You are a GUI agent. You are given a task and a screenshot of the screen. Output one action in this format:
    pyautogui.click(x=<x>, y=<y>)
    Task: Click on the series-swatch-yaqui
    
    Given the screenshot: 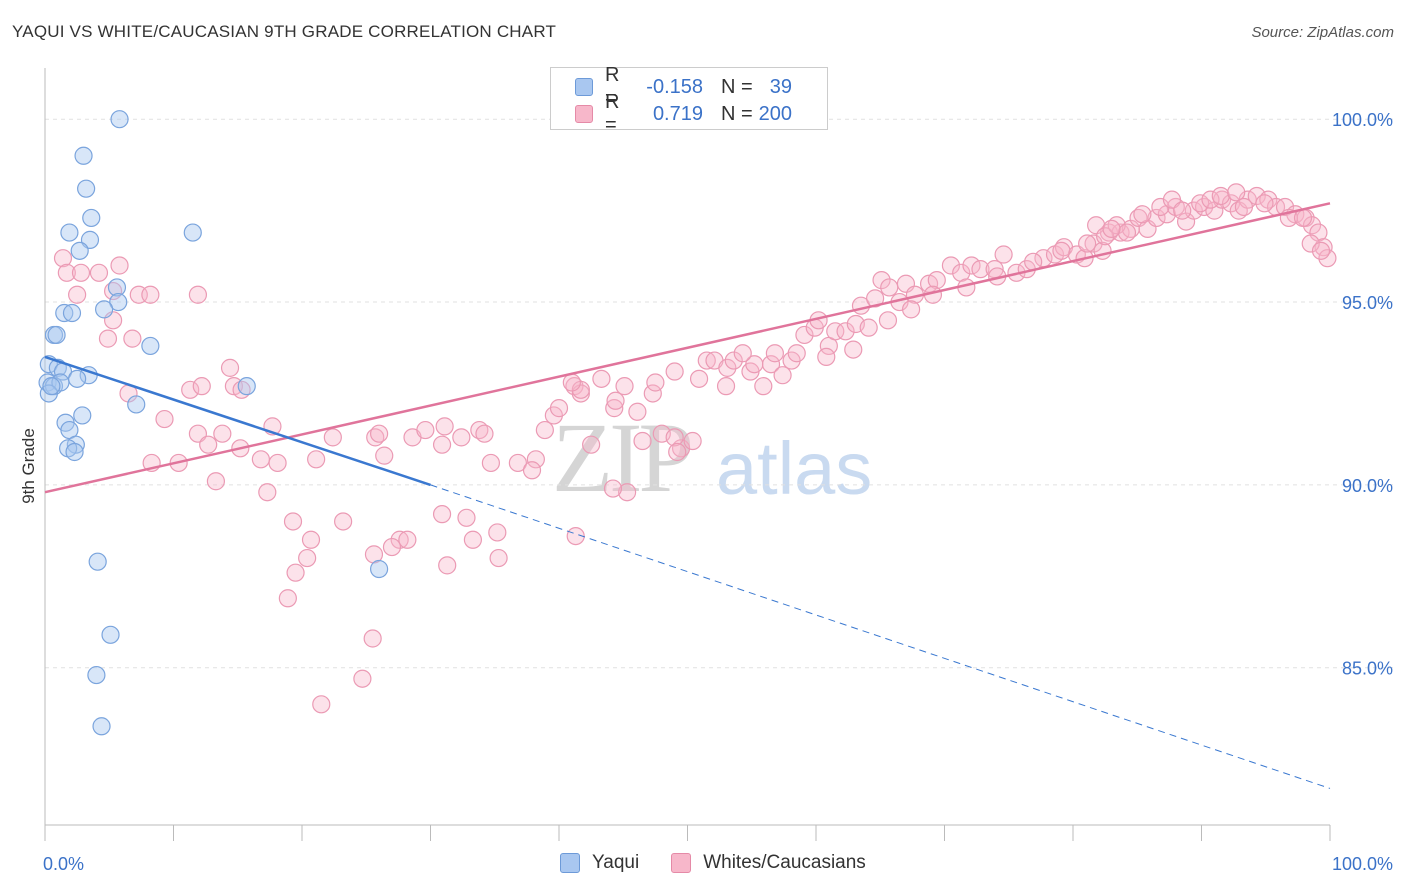 What is the action you would take?
    pyautogui.click(x=570, y=863)
    